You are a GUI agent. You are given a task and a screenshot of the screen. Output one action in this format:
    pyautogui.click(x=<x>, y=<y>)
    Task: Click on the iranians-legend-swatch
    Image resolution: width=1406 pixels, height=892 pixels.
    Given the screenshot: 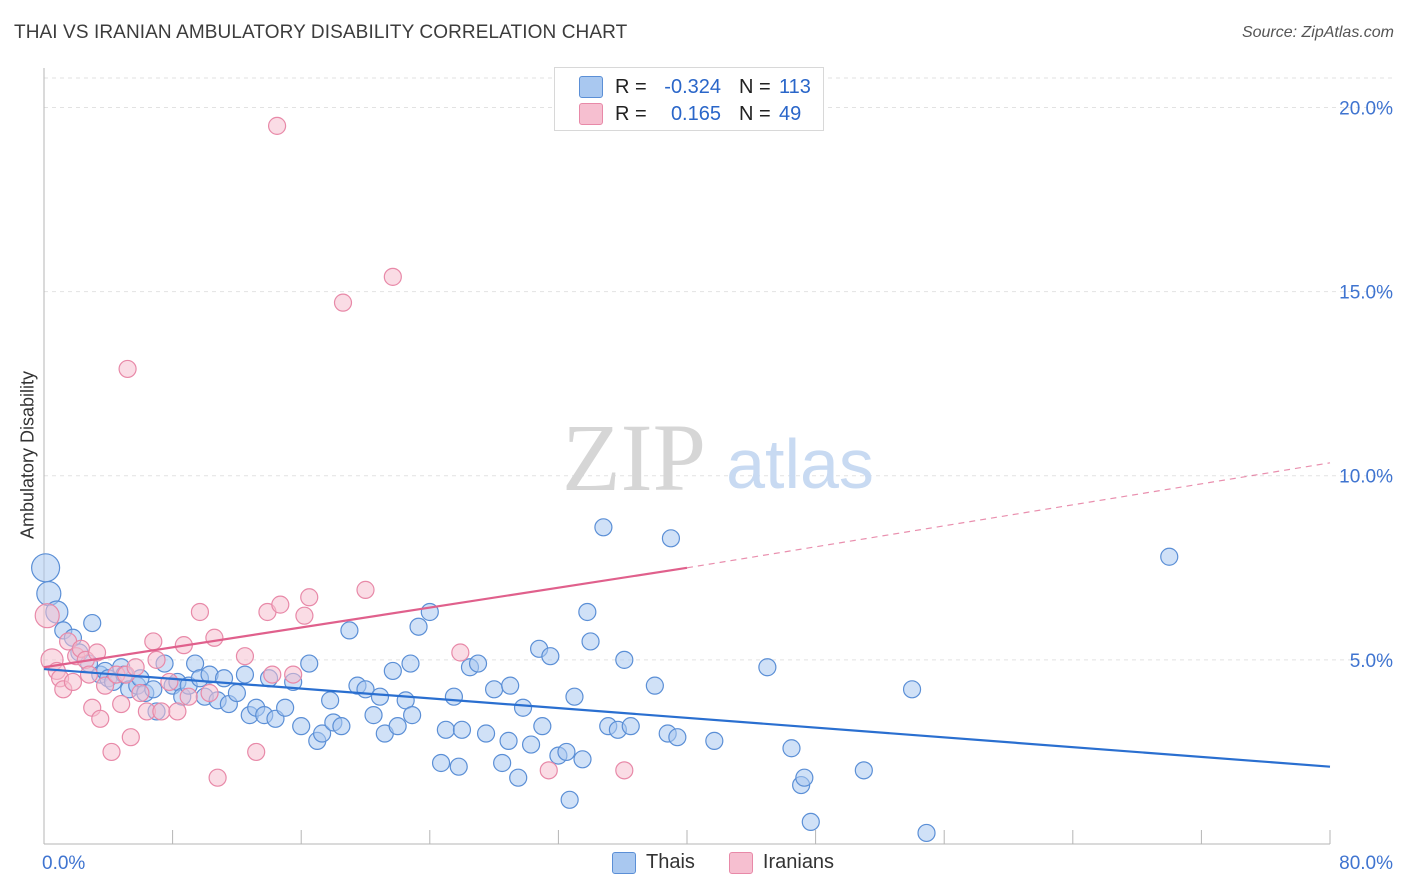 What is the action you would take?
    pyautogui.click(x=740, y=862)
    